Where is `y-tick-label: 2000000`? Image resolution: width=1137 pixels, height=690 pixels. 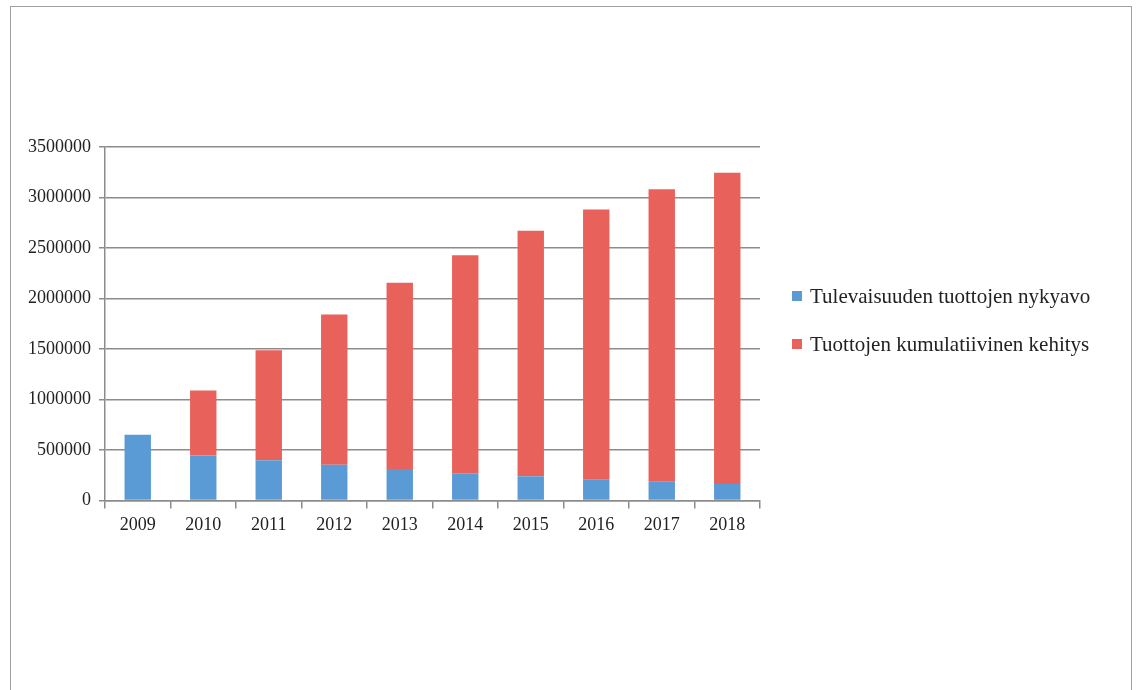
y-tick-label: 2000000 is located at coordinates (59, 297).